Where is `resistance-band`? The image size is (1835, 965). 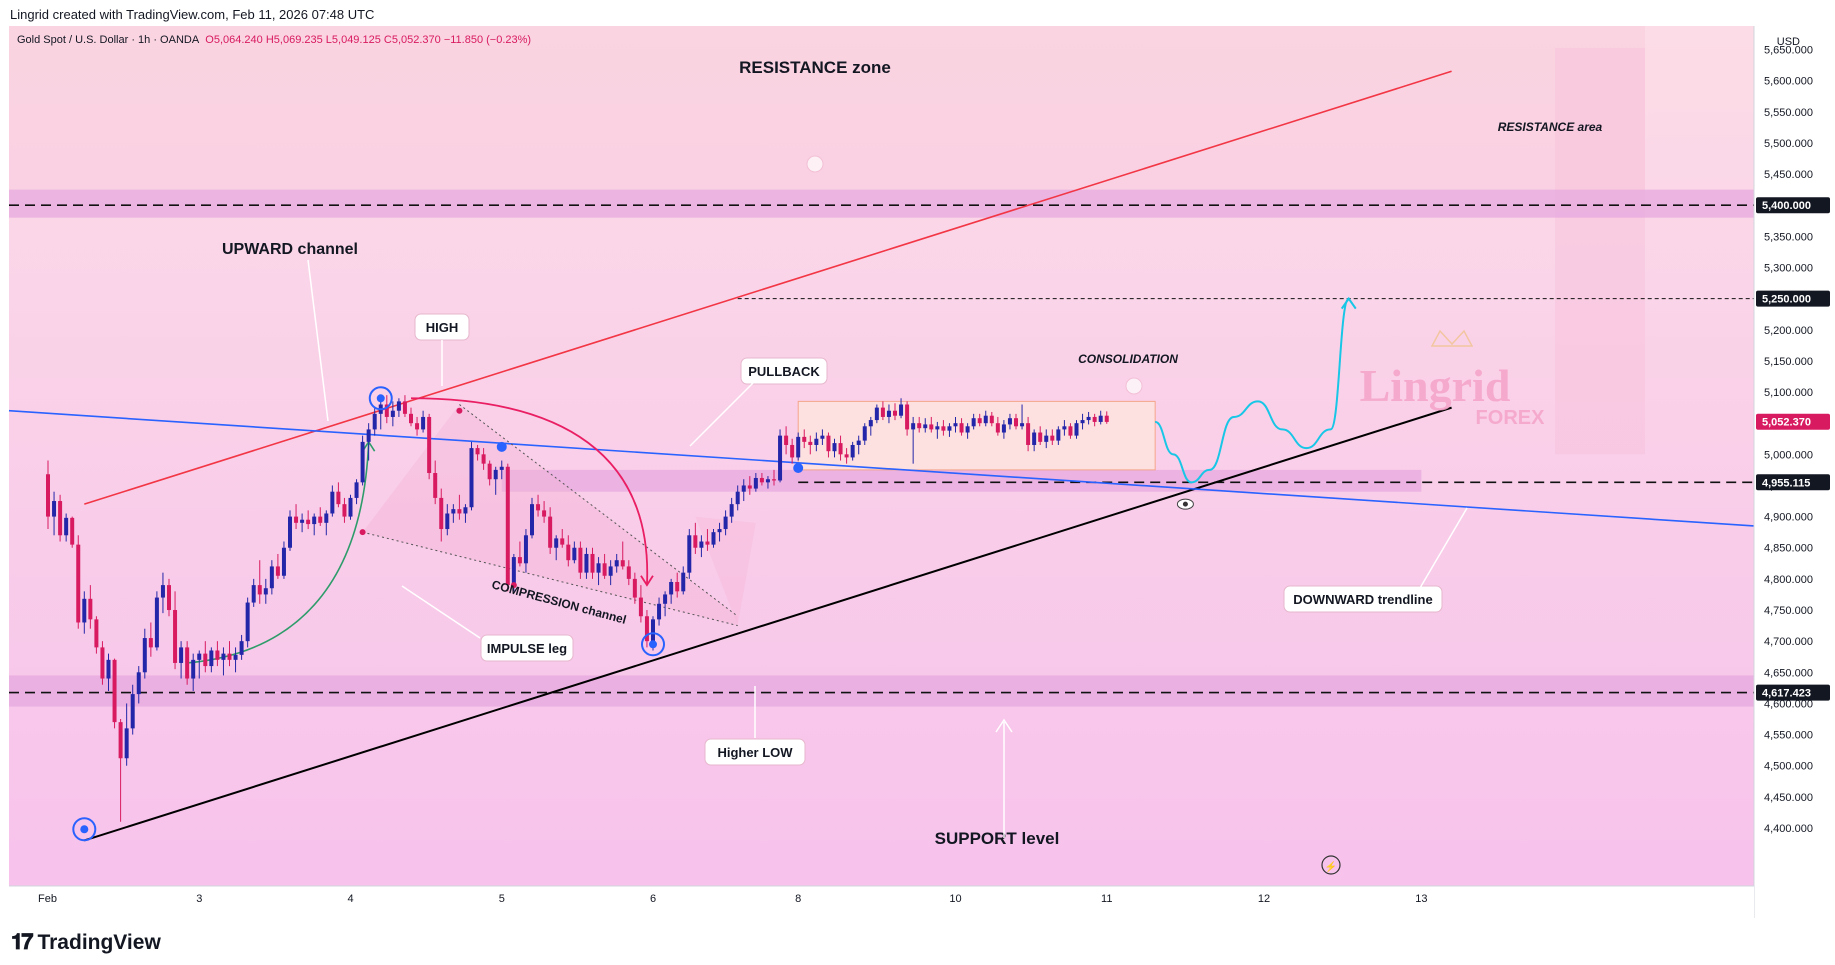
resistance-band is located at coordinates (881, 203).